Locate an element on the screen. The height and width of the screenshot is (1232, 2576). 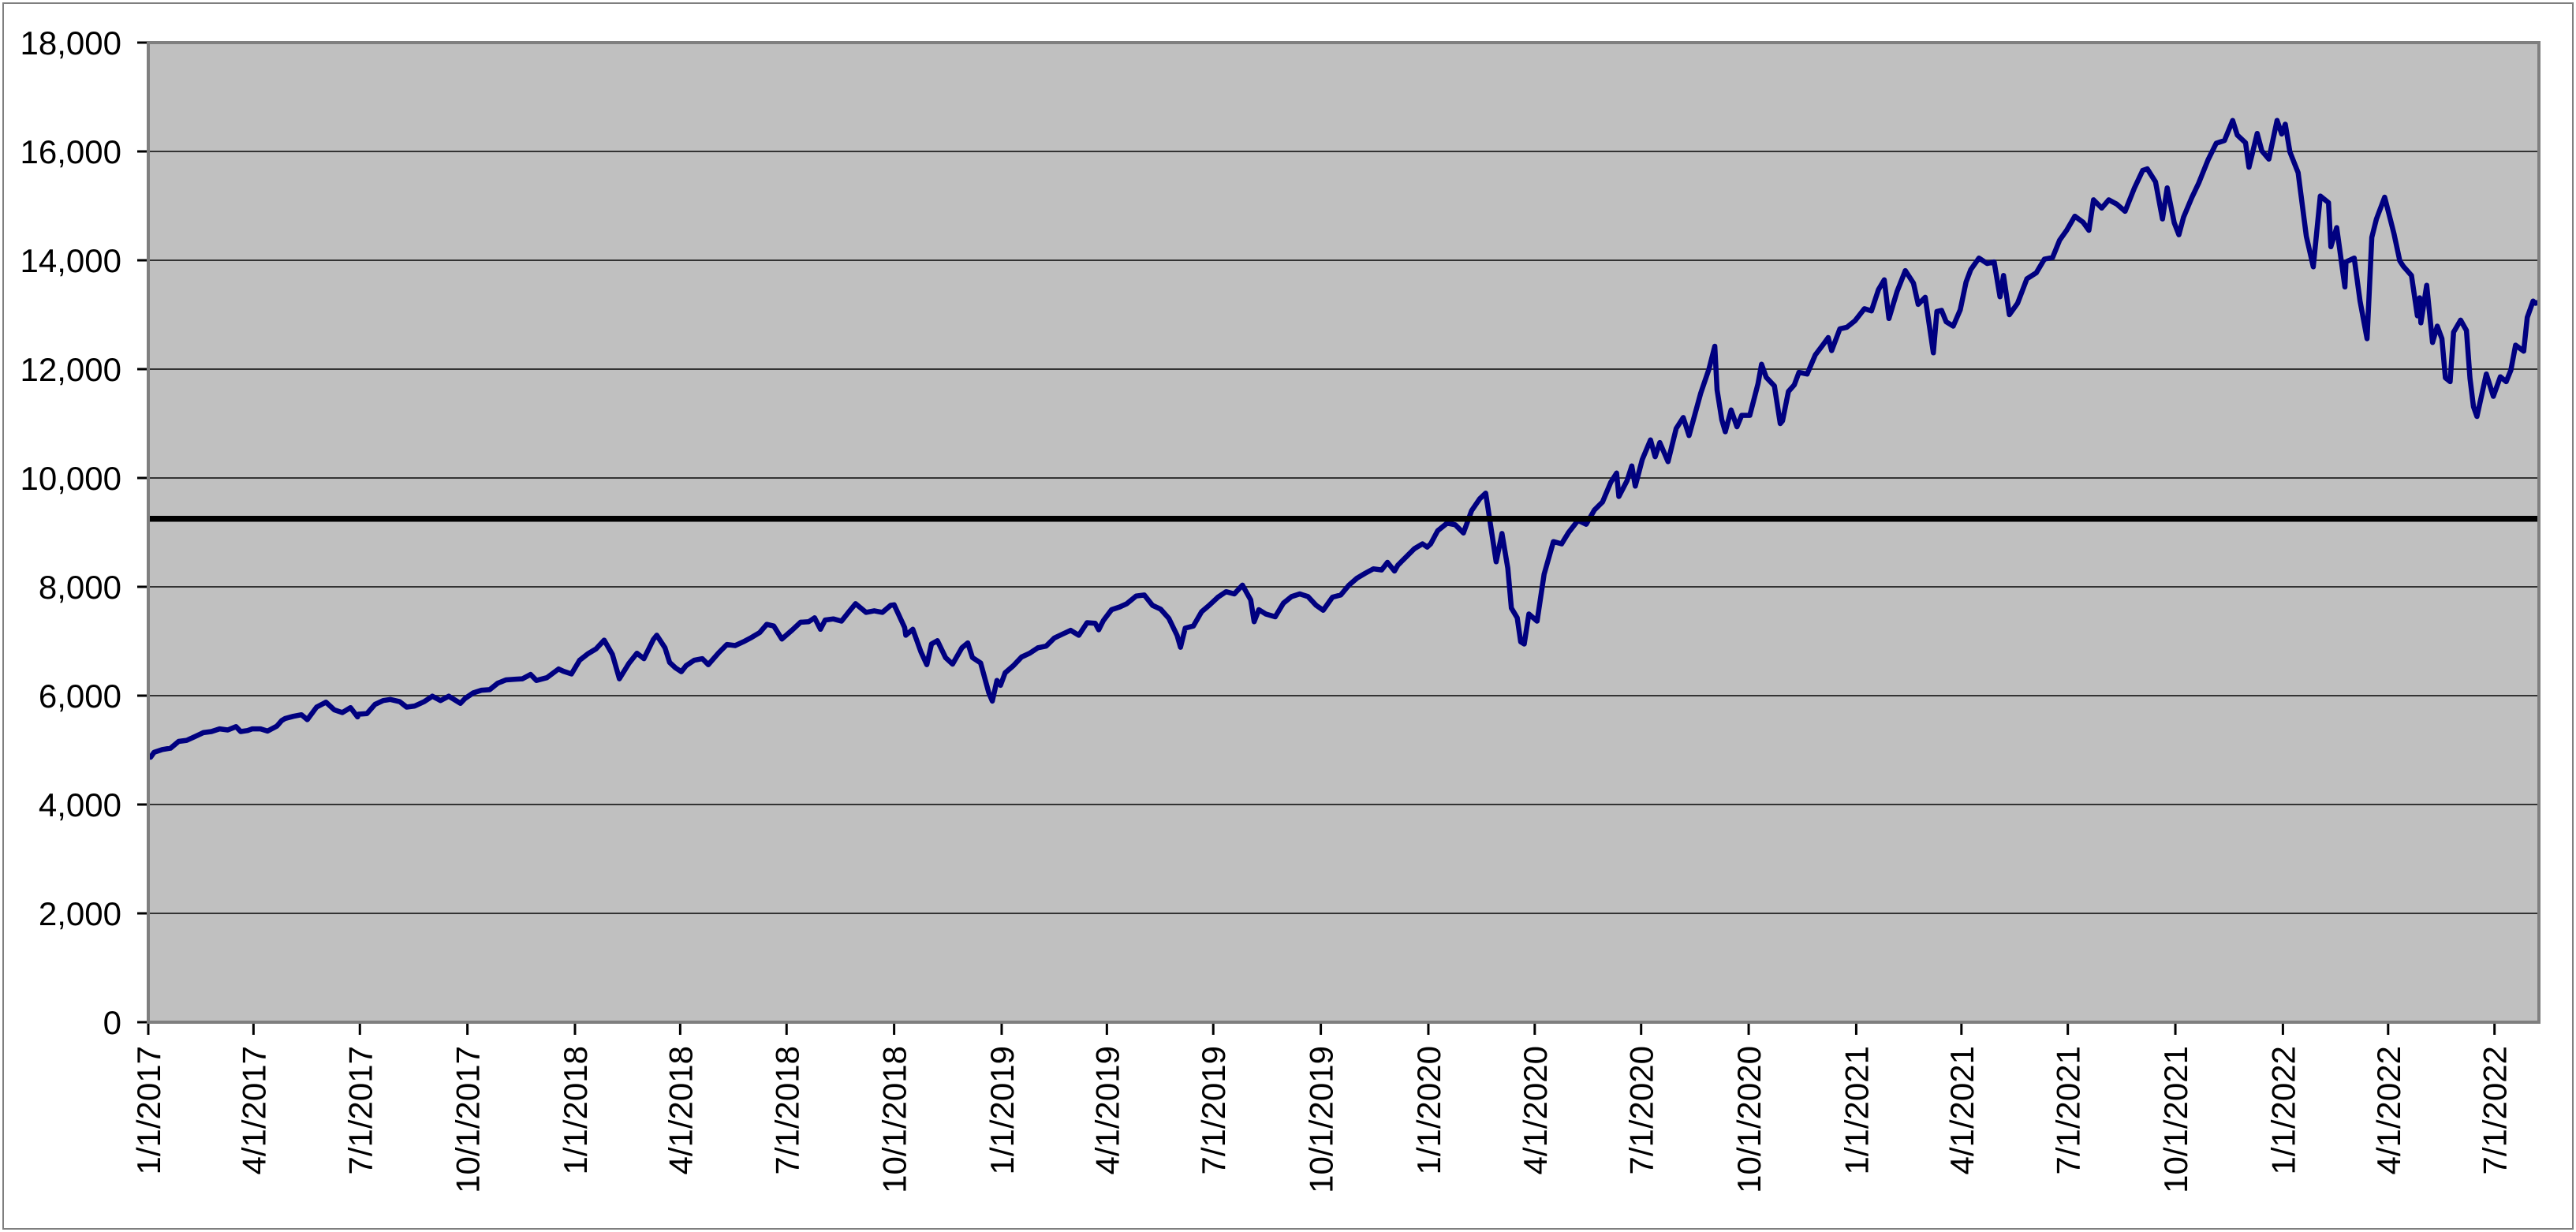
y-axis-label: 14,000 is located at coordinates (71, 260).